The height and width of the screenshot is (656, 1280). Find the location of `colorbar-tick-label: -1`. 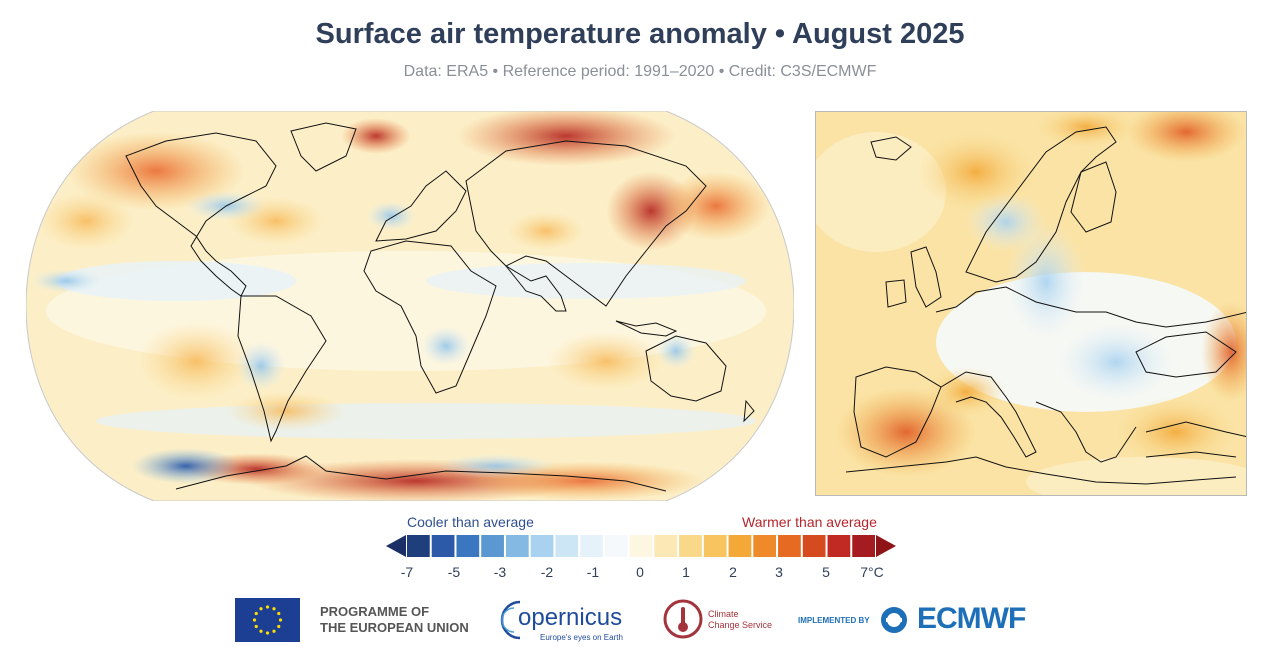

colorbar-tick-label: -1 is located at coordinates (593, 572).